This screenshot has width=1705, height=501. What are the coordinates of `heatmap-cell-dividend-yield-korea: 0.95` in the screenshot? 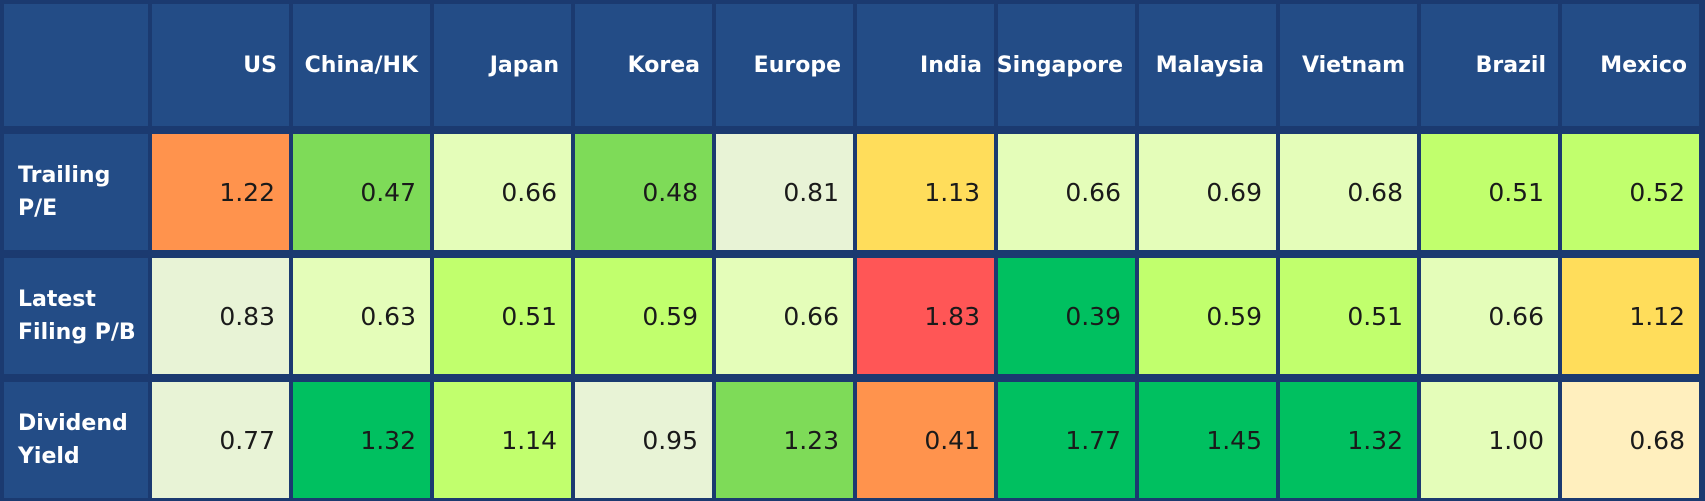 It's located at (643, 440).